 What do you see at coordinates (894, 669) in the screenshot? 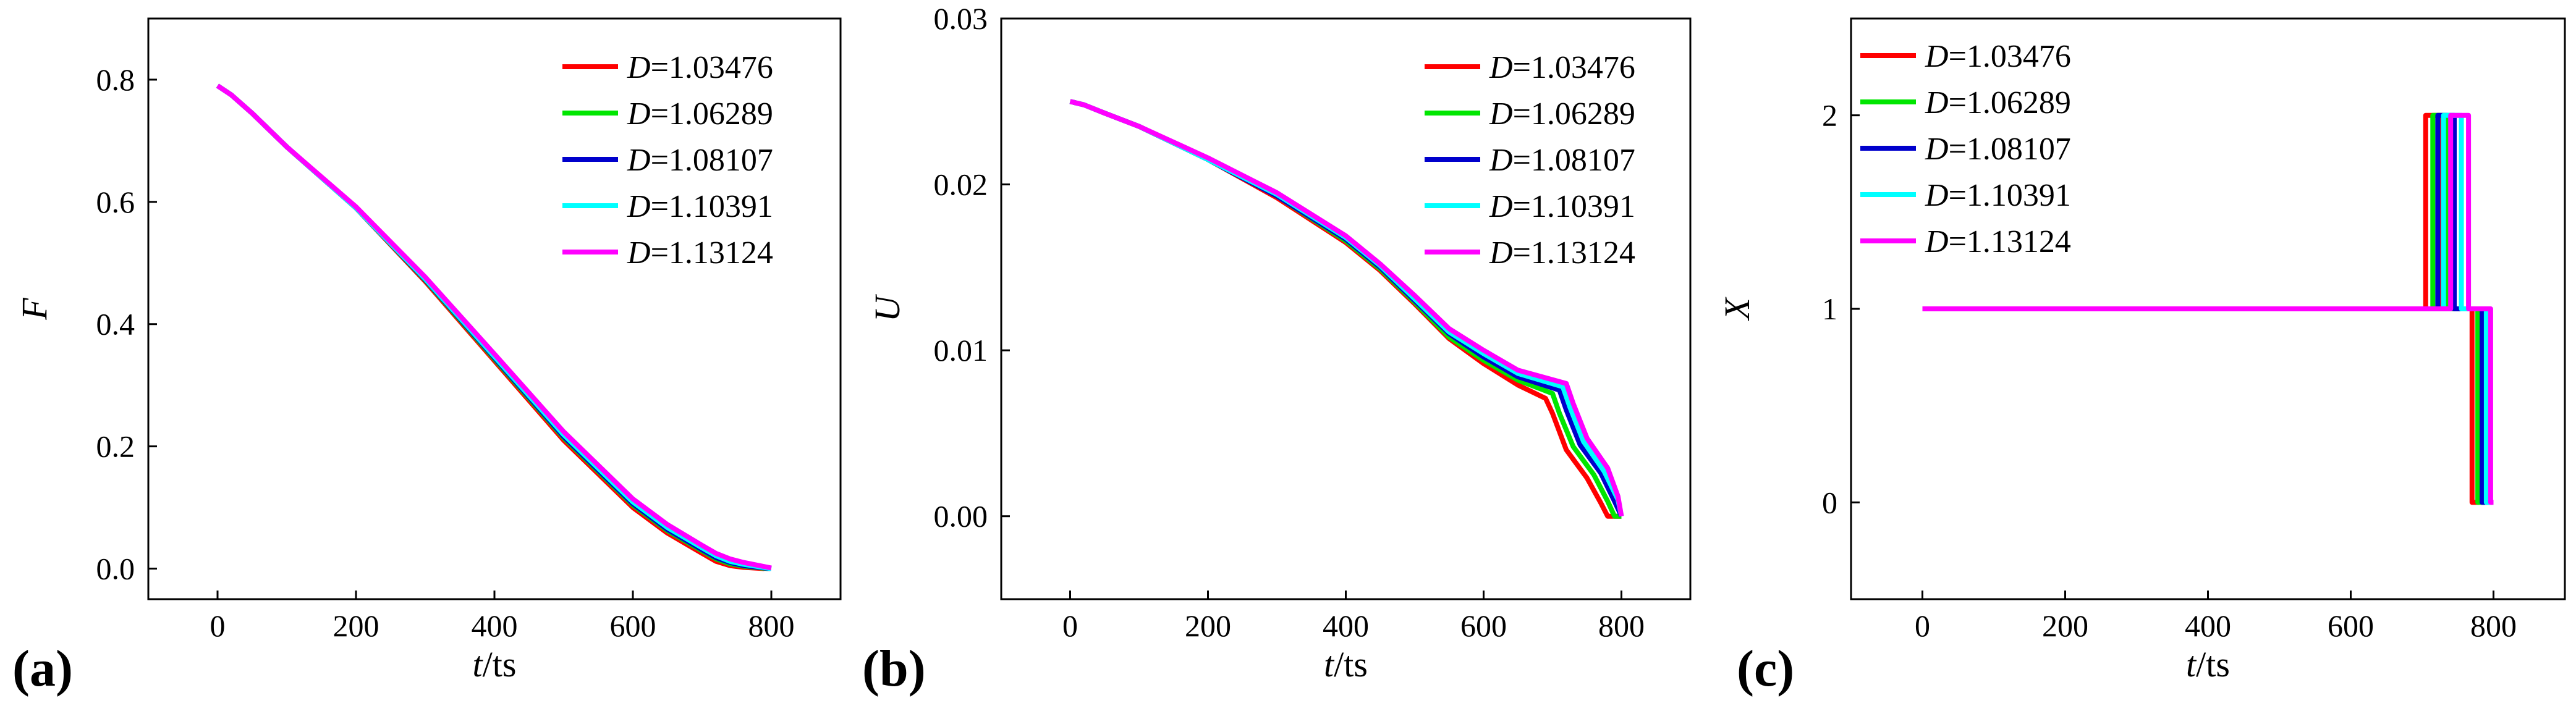
I see `panel-b-label: (b)` at bounding box center [894, 669].